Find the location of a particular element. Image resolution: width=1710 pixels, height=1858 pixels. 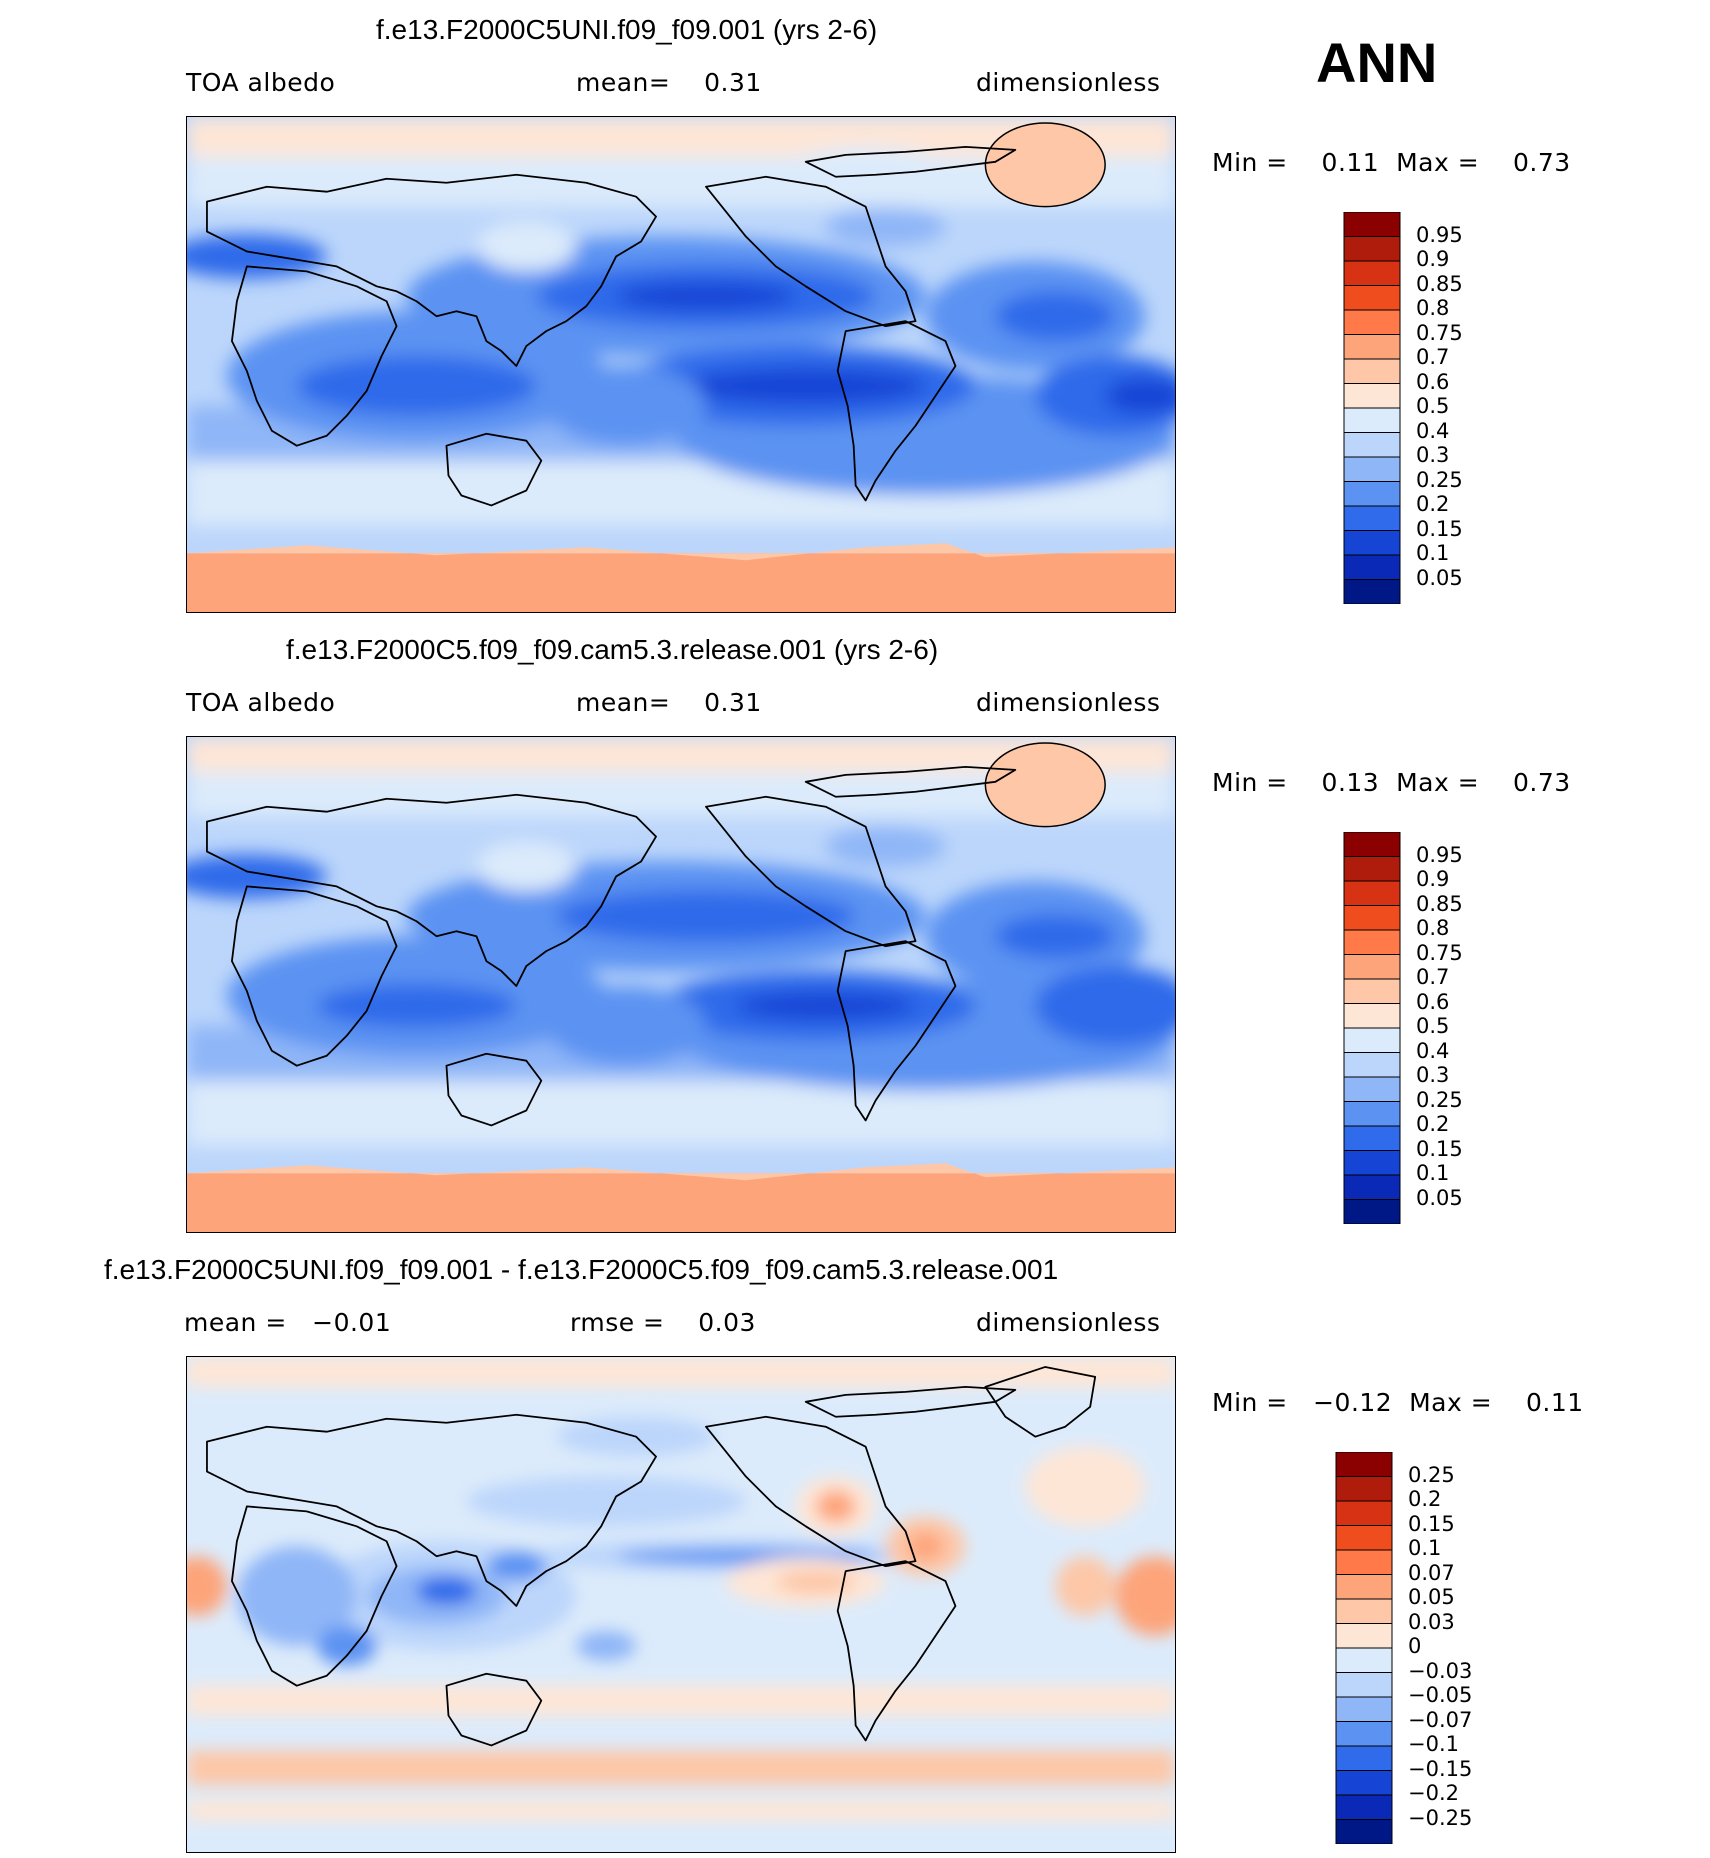

panel2-colorbar-label: 0.8 is located at coordinates (1433, 928).